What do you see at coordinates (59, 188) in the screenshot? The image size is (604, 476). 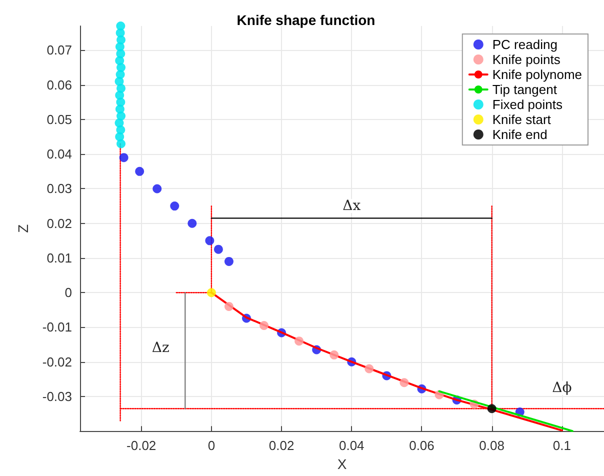 I see `y-tick-label: 0.03` at bounding box center [59, 188].